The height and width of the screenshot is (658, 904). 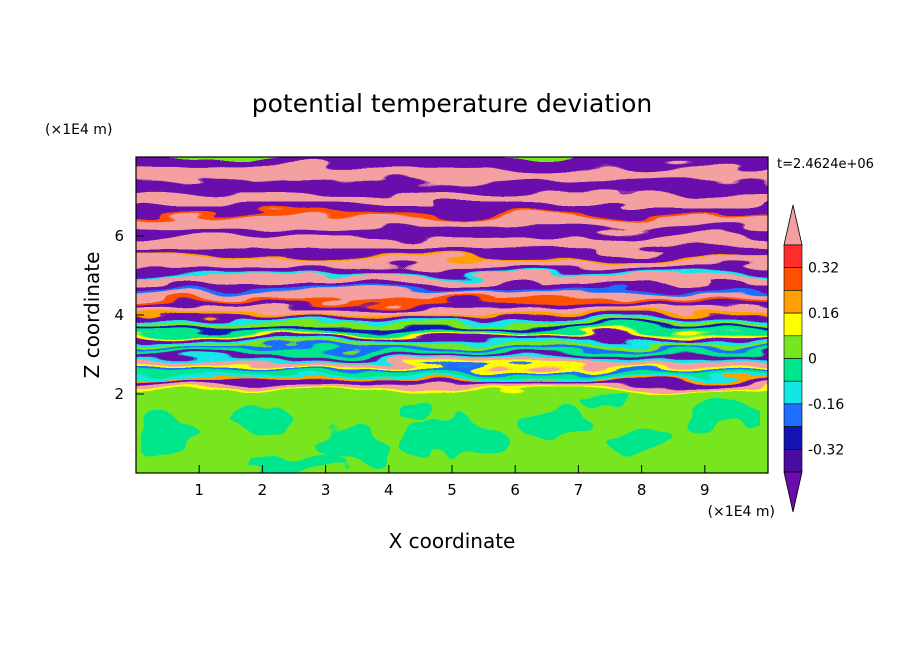 I want to click on x-tick-label: 5, so click(x=452, y=490).